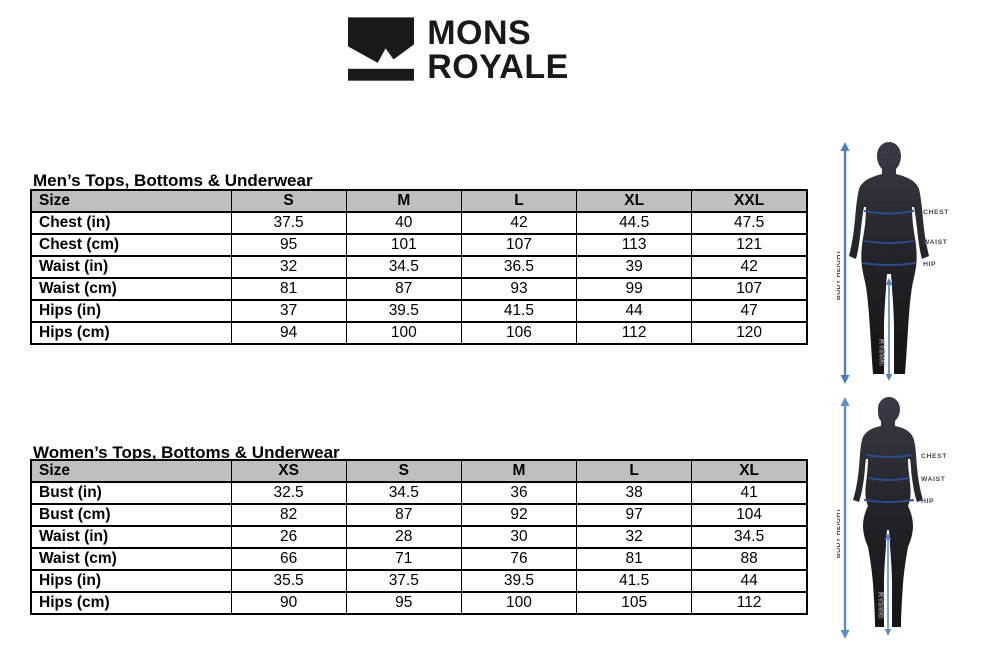 This screenshot has width=981, height=663. I want to click on table-row: Hips (in) 35.5 37.5 39.5 41.5 44, so click(419, 581).